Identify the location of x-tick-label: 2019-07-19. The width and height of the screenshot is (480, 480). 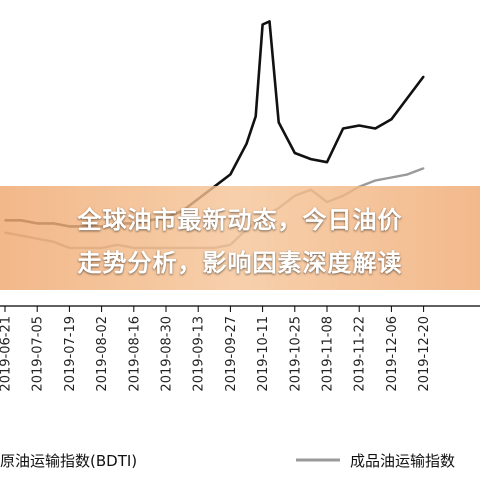
(70, 354).